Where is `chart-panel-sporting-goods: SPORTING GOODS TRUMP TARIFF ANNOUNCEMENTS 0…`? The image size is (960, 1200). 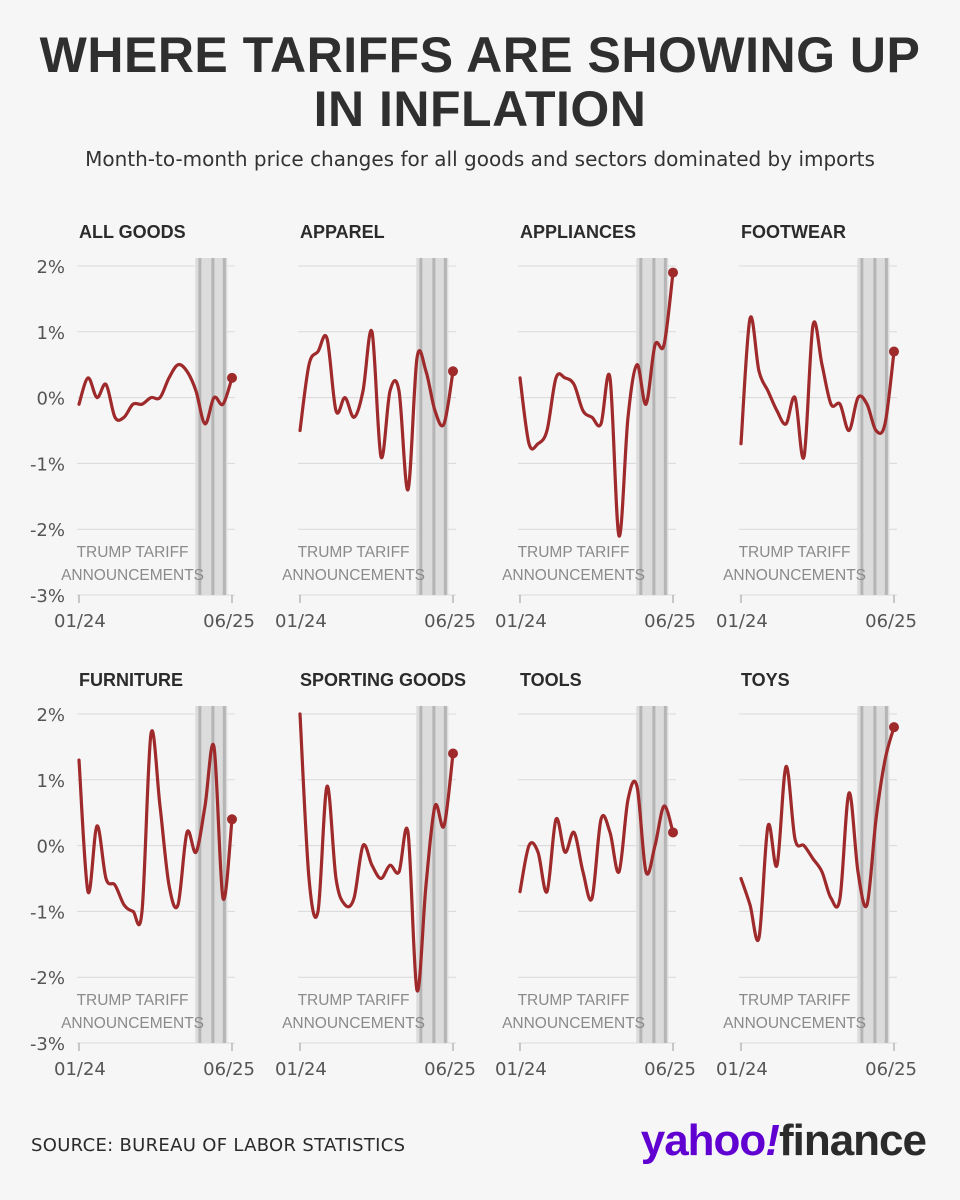
chart-panel-sporting-goods: SPORTING GOODS TRUMP TARIFF ANNOUNCEMENTS 0… is located at coordinates (375, 875).